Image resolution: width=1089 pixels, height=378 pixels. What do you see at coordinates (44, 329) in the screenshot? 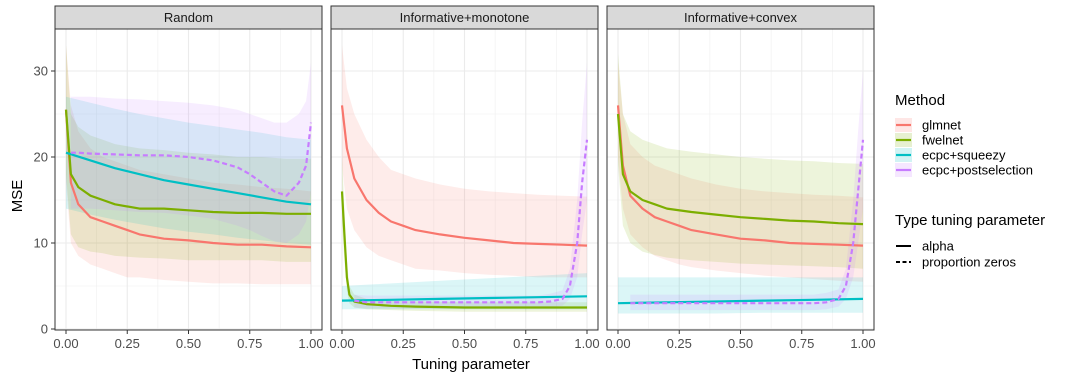
I see `y-tick-label: 0` at bounding box center [44, 329].